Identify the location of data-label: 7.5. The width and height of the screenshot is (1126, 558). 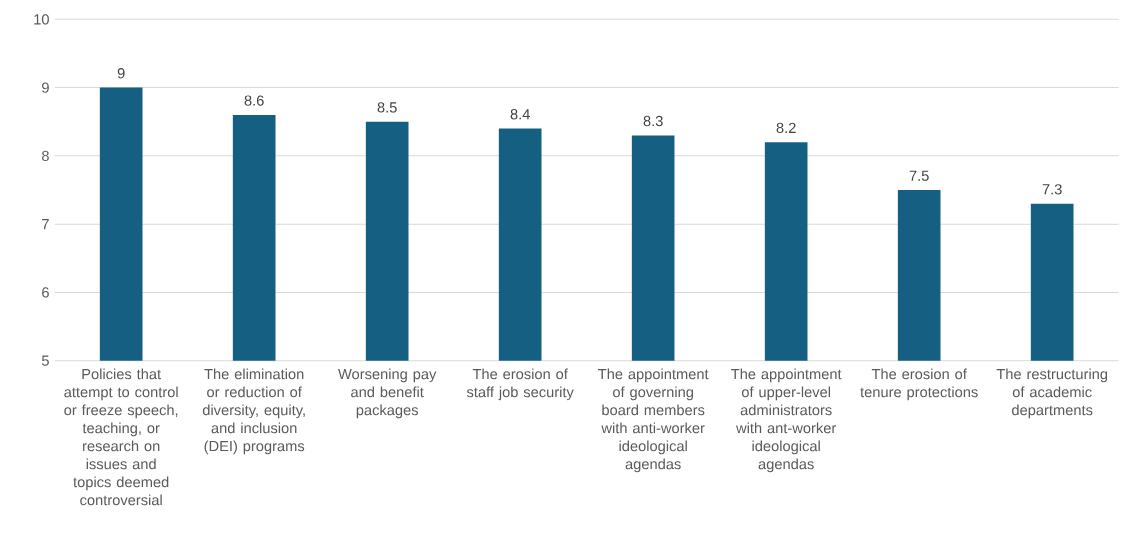
(919, 175).